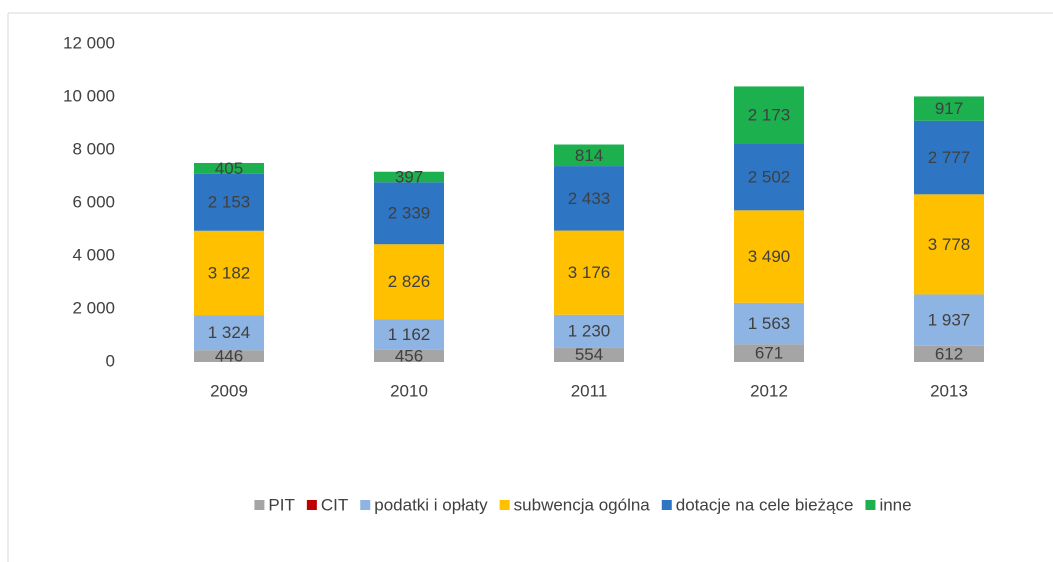  Describe the element at coordinates (229, 390) in the screenshot. I see `x-tick-label: 2009` at that location.